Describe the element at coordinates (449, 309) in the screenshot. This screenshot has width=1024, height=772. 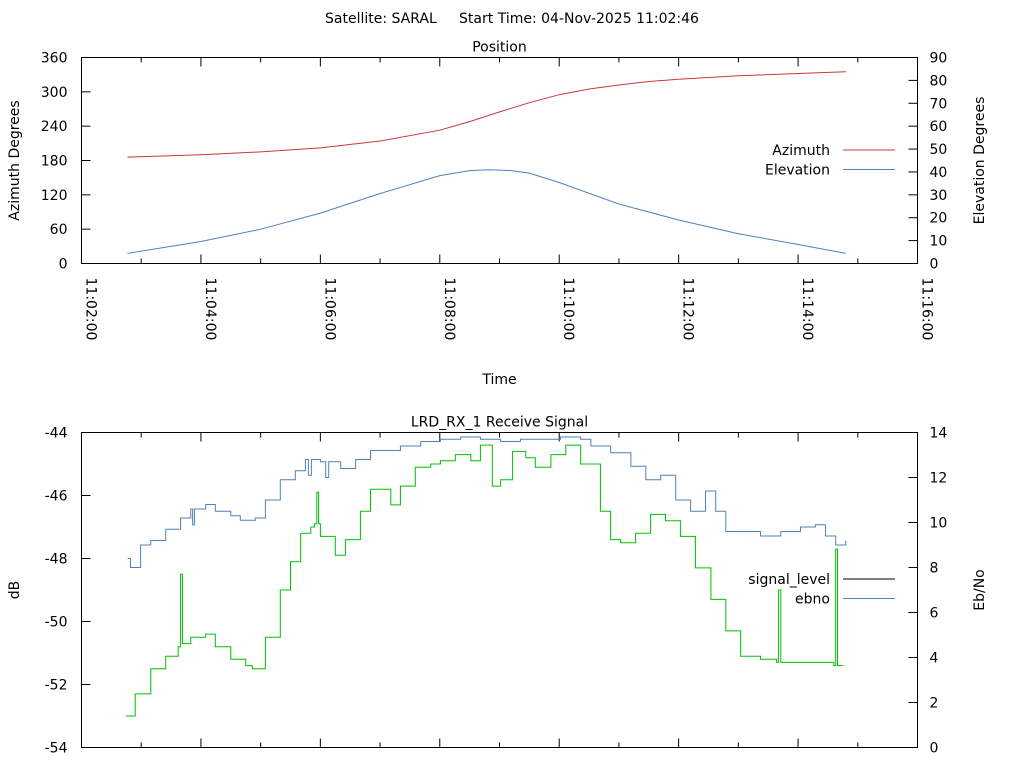
I see `x-tick-label: 11:08:00` at that location.